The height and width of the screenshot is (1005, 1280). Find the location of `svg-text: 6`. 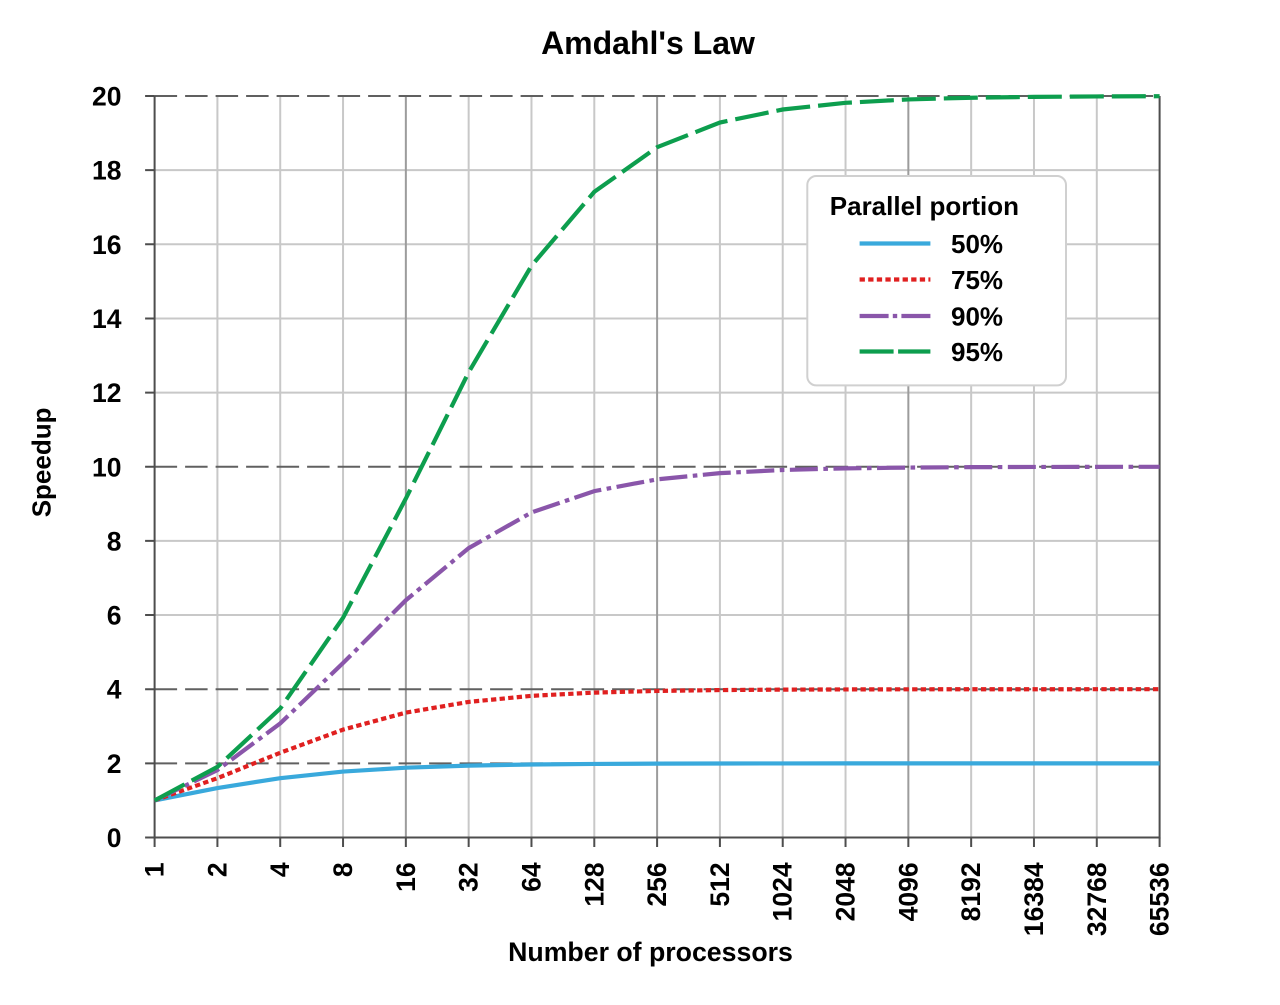

svg-text: 6 is located at coordinates (114, 616).